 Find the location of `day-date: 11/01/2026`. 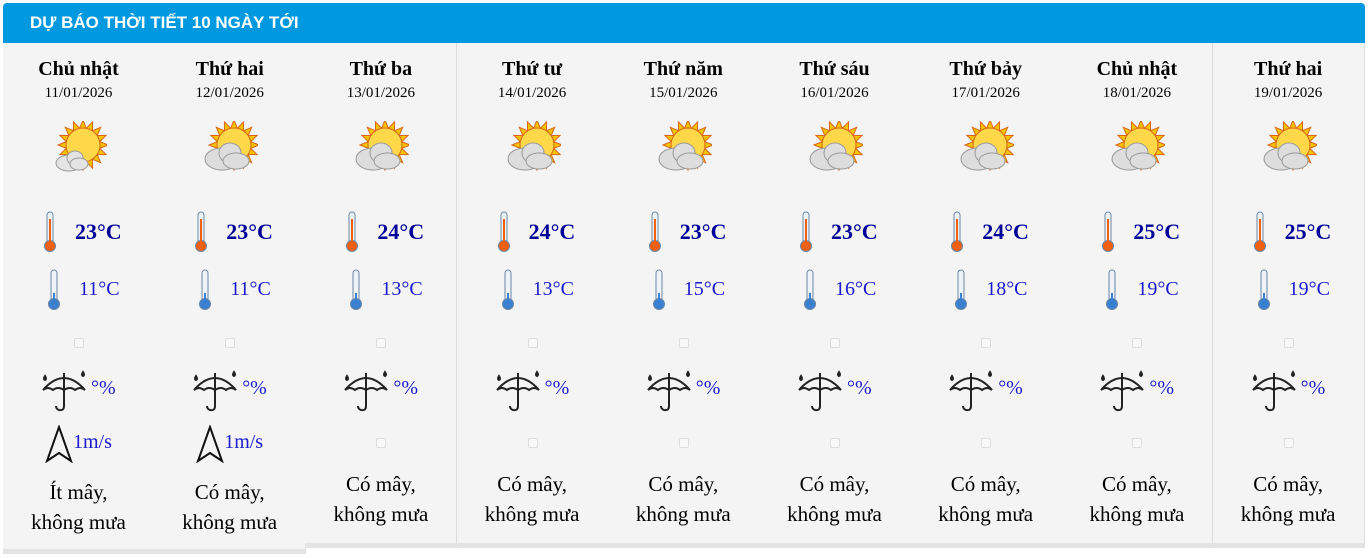

day-date: 11/01/2026 is located at coordinates (78, 93).